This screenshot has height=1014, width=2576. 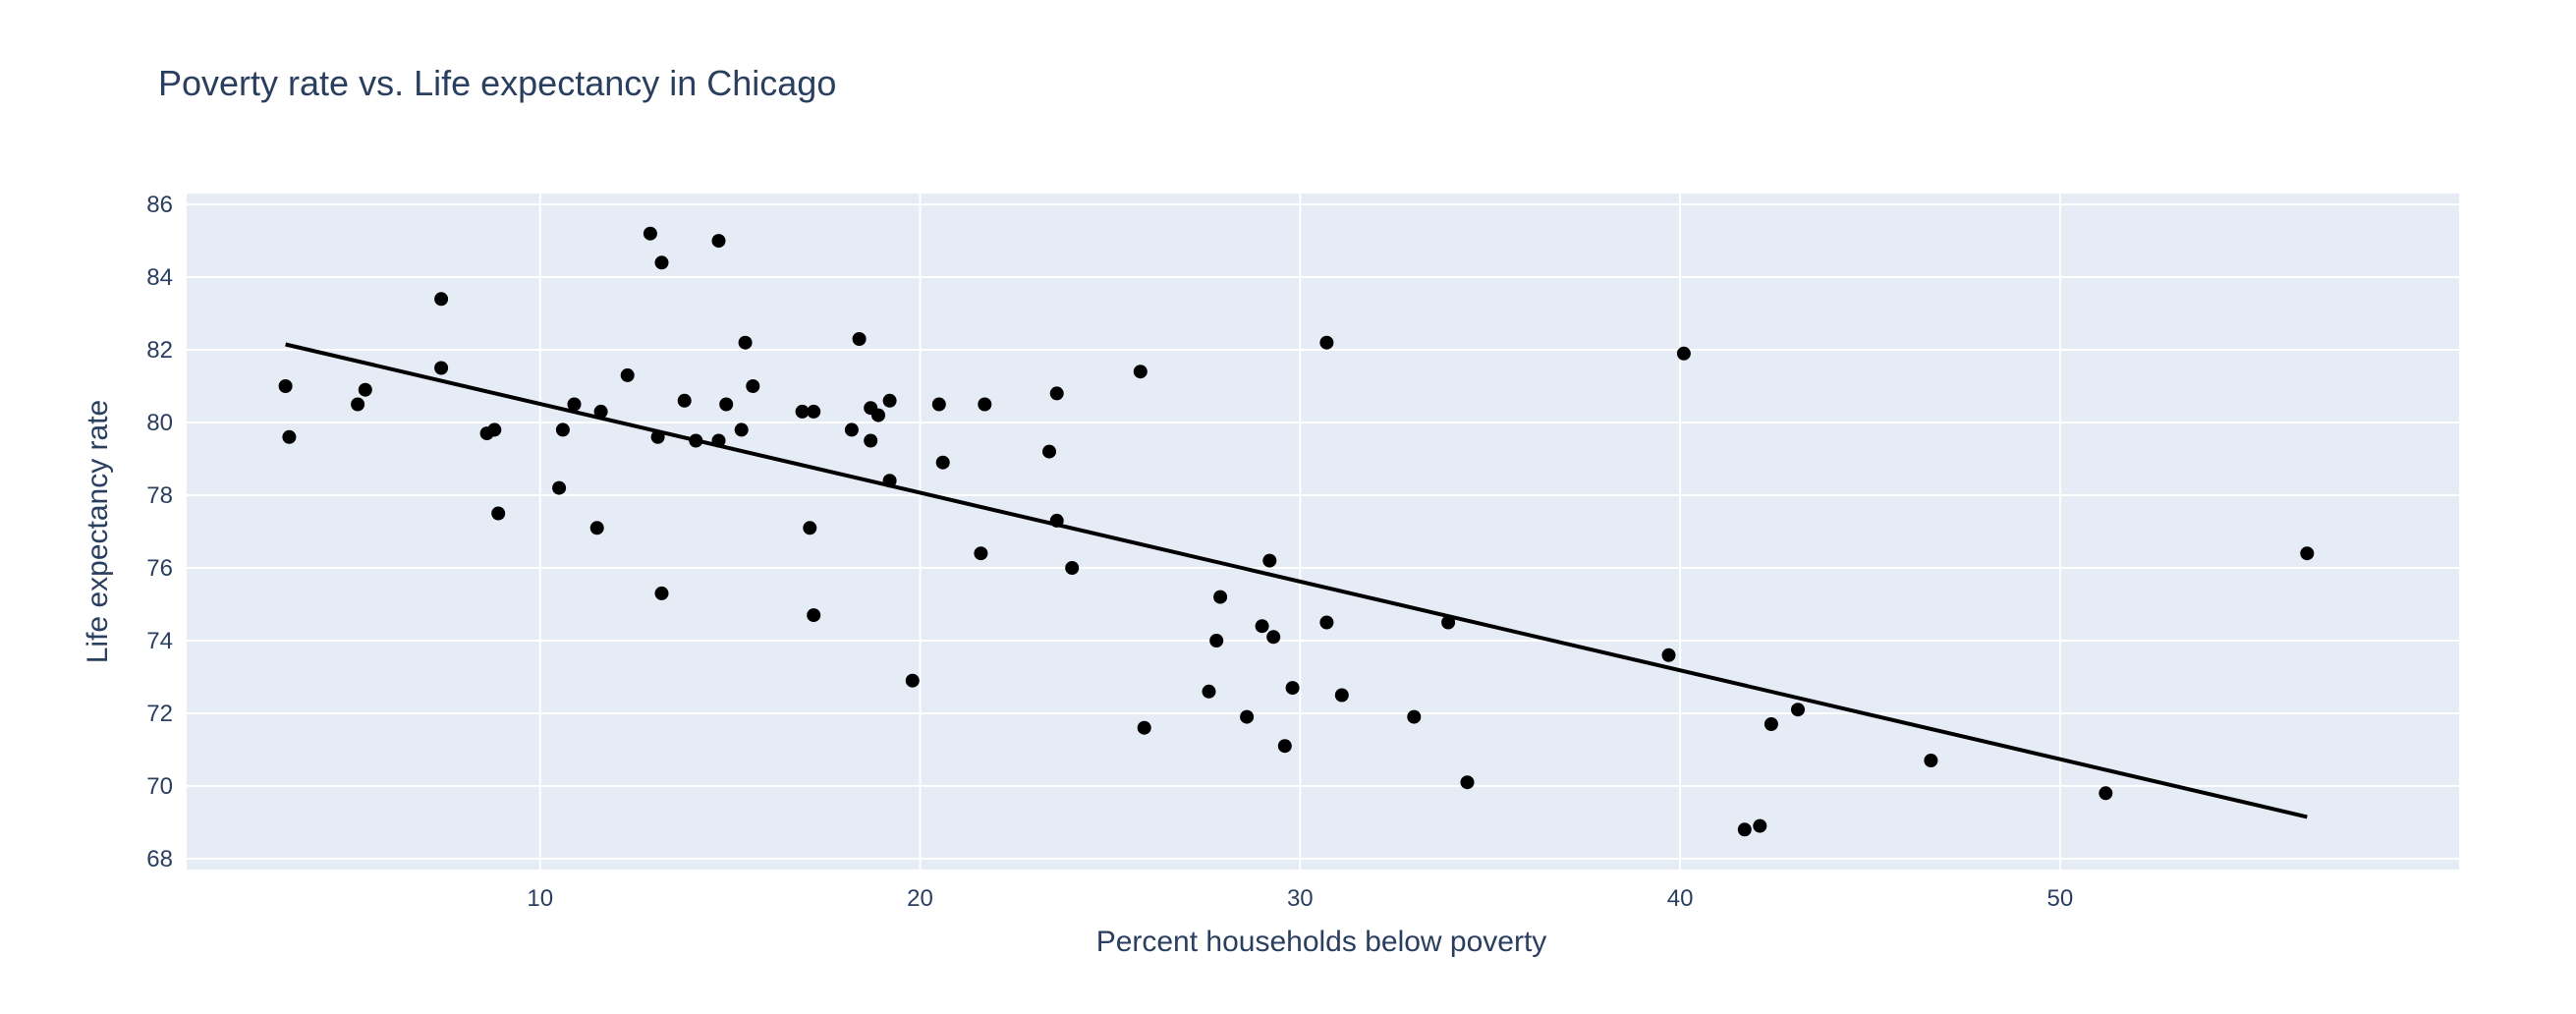 What do you see at coordinates (2060, 898) in the screenshot?
I see `x-tick-label: 50` at bounding box center [2060, 898].